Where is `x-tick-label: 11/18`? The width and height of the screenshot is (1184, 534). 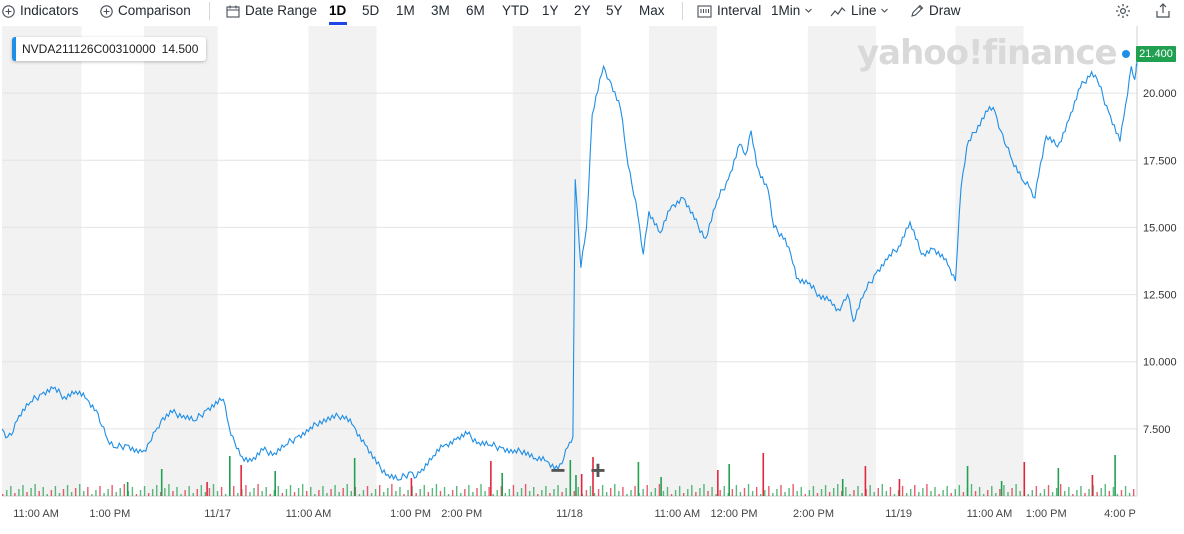 x-tick-label: 11/18 is located at coordinates (569, 514).